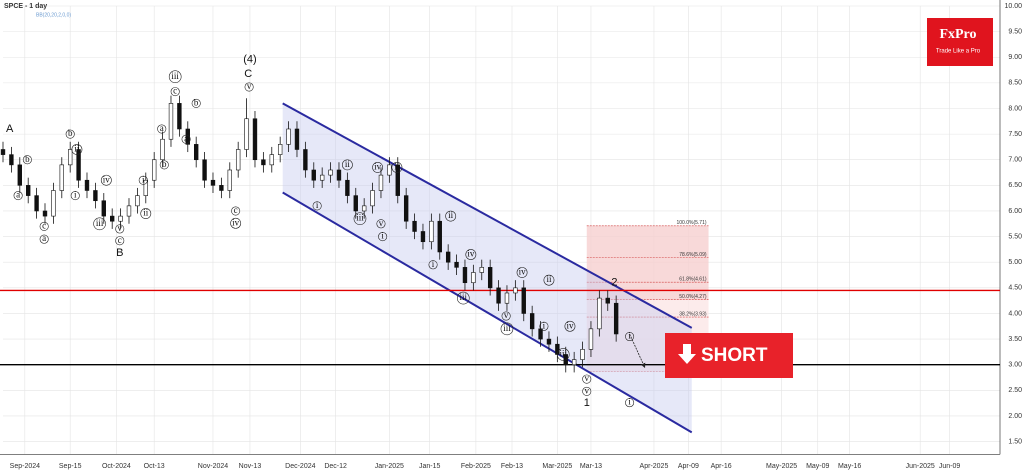 This screenshot has width=1024, height=474. What do you see at coordinates (1015, 211) in the screenshot?
I see `y-tick-label: 6.00` at bounding box center [1015, 211].